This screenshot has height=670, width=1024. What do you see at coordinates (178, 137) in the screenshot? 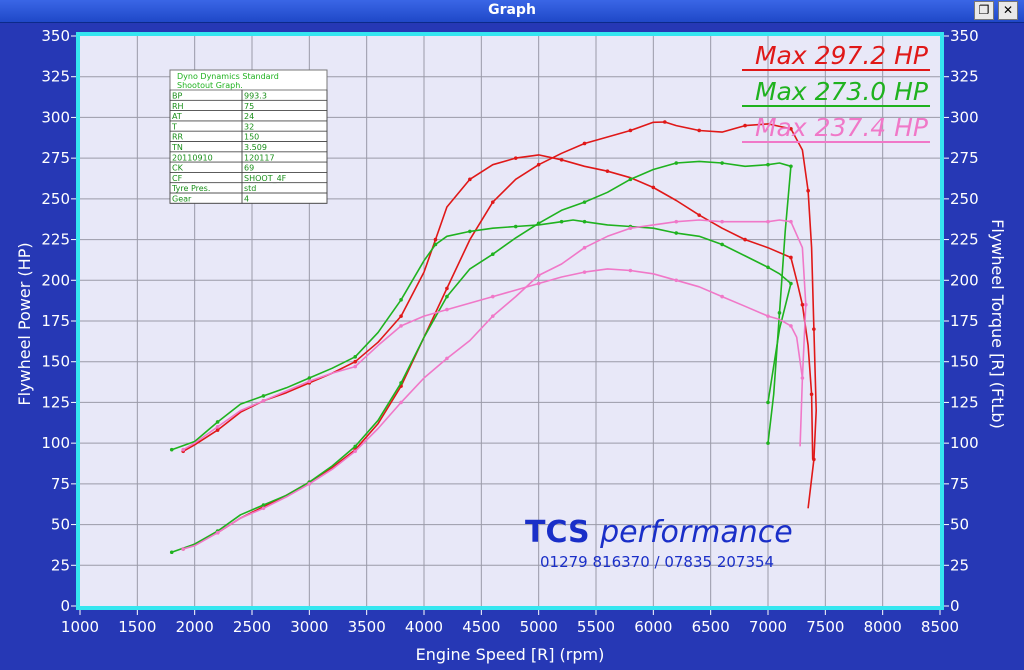
I see `info-key: RR` at bounding box center [178, 137].